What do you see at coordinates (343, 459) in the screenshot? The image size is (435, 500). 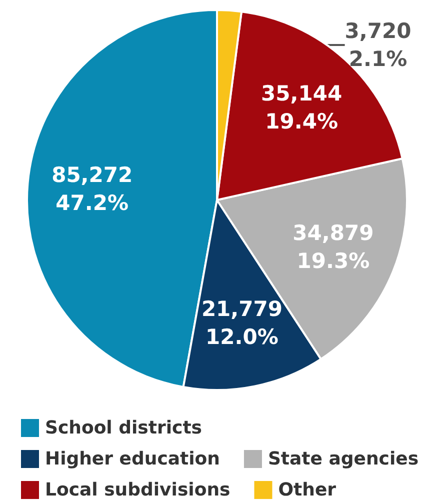 I see `legend-label: State agencies` at bounding box center [343, 459].